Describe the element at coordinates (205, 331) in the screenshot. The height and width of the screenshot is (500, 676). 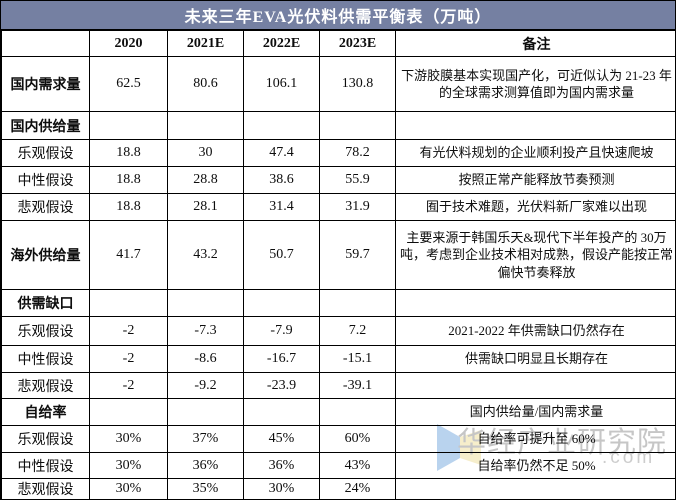
I see `cell-2021e: -7.3` at that location.